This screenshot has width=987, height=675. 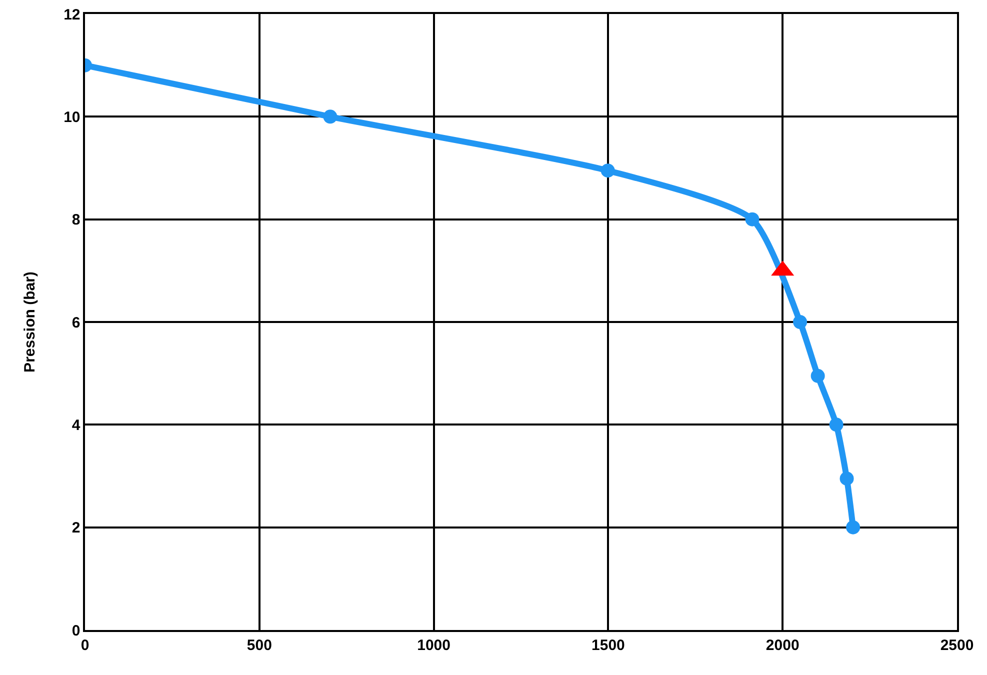 What do you see at coordinates (608, 645) in the screenshot?
I see `x-tick-label: 1500` at bounding box center [608, 645].